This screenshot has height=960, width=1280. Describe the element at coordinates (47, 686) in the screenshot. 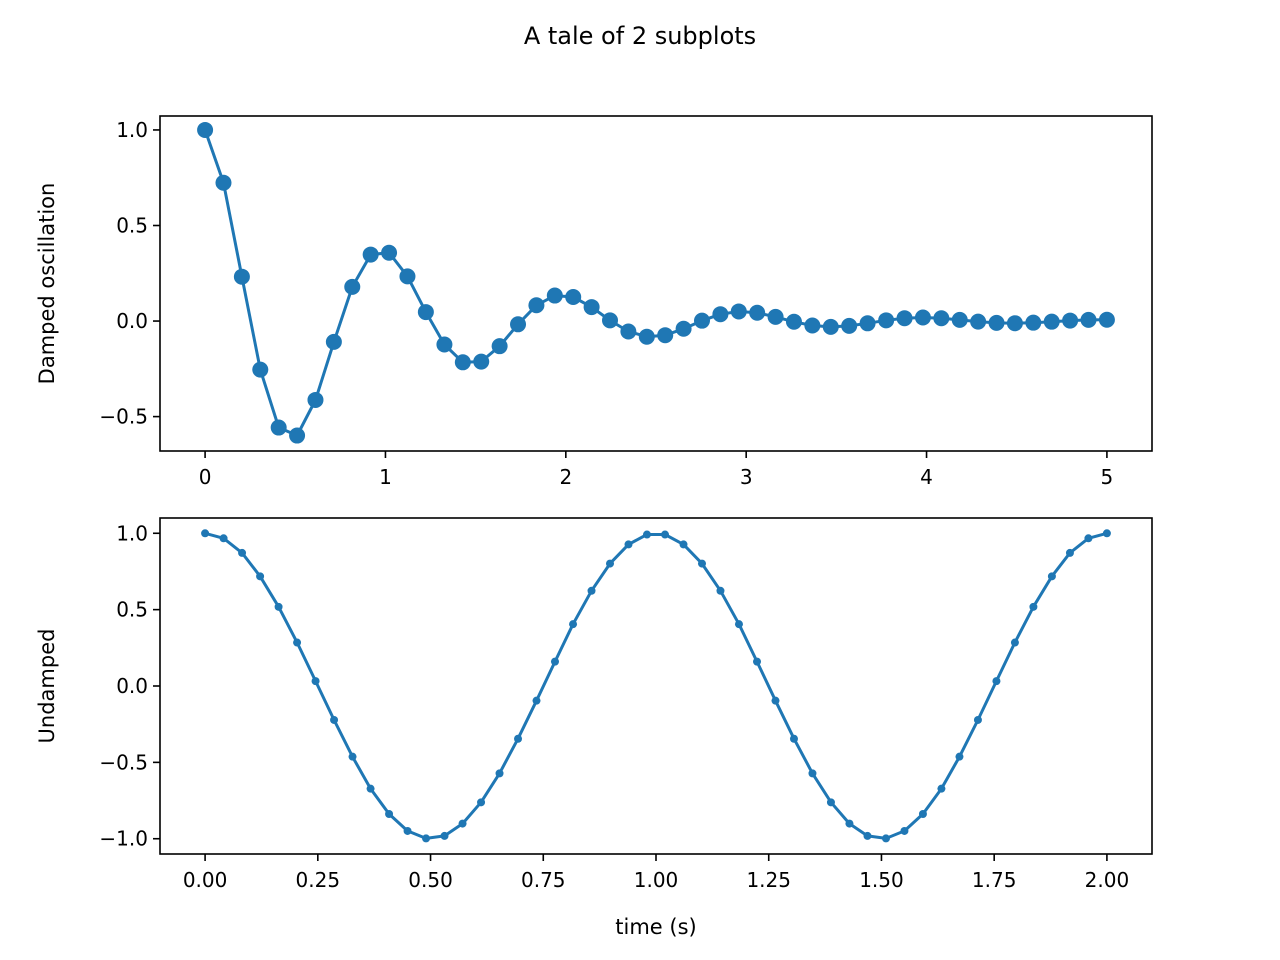

I see `y-axis-label: Undamped` at that location.